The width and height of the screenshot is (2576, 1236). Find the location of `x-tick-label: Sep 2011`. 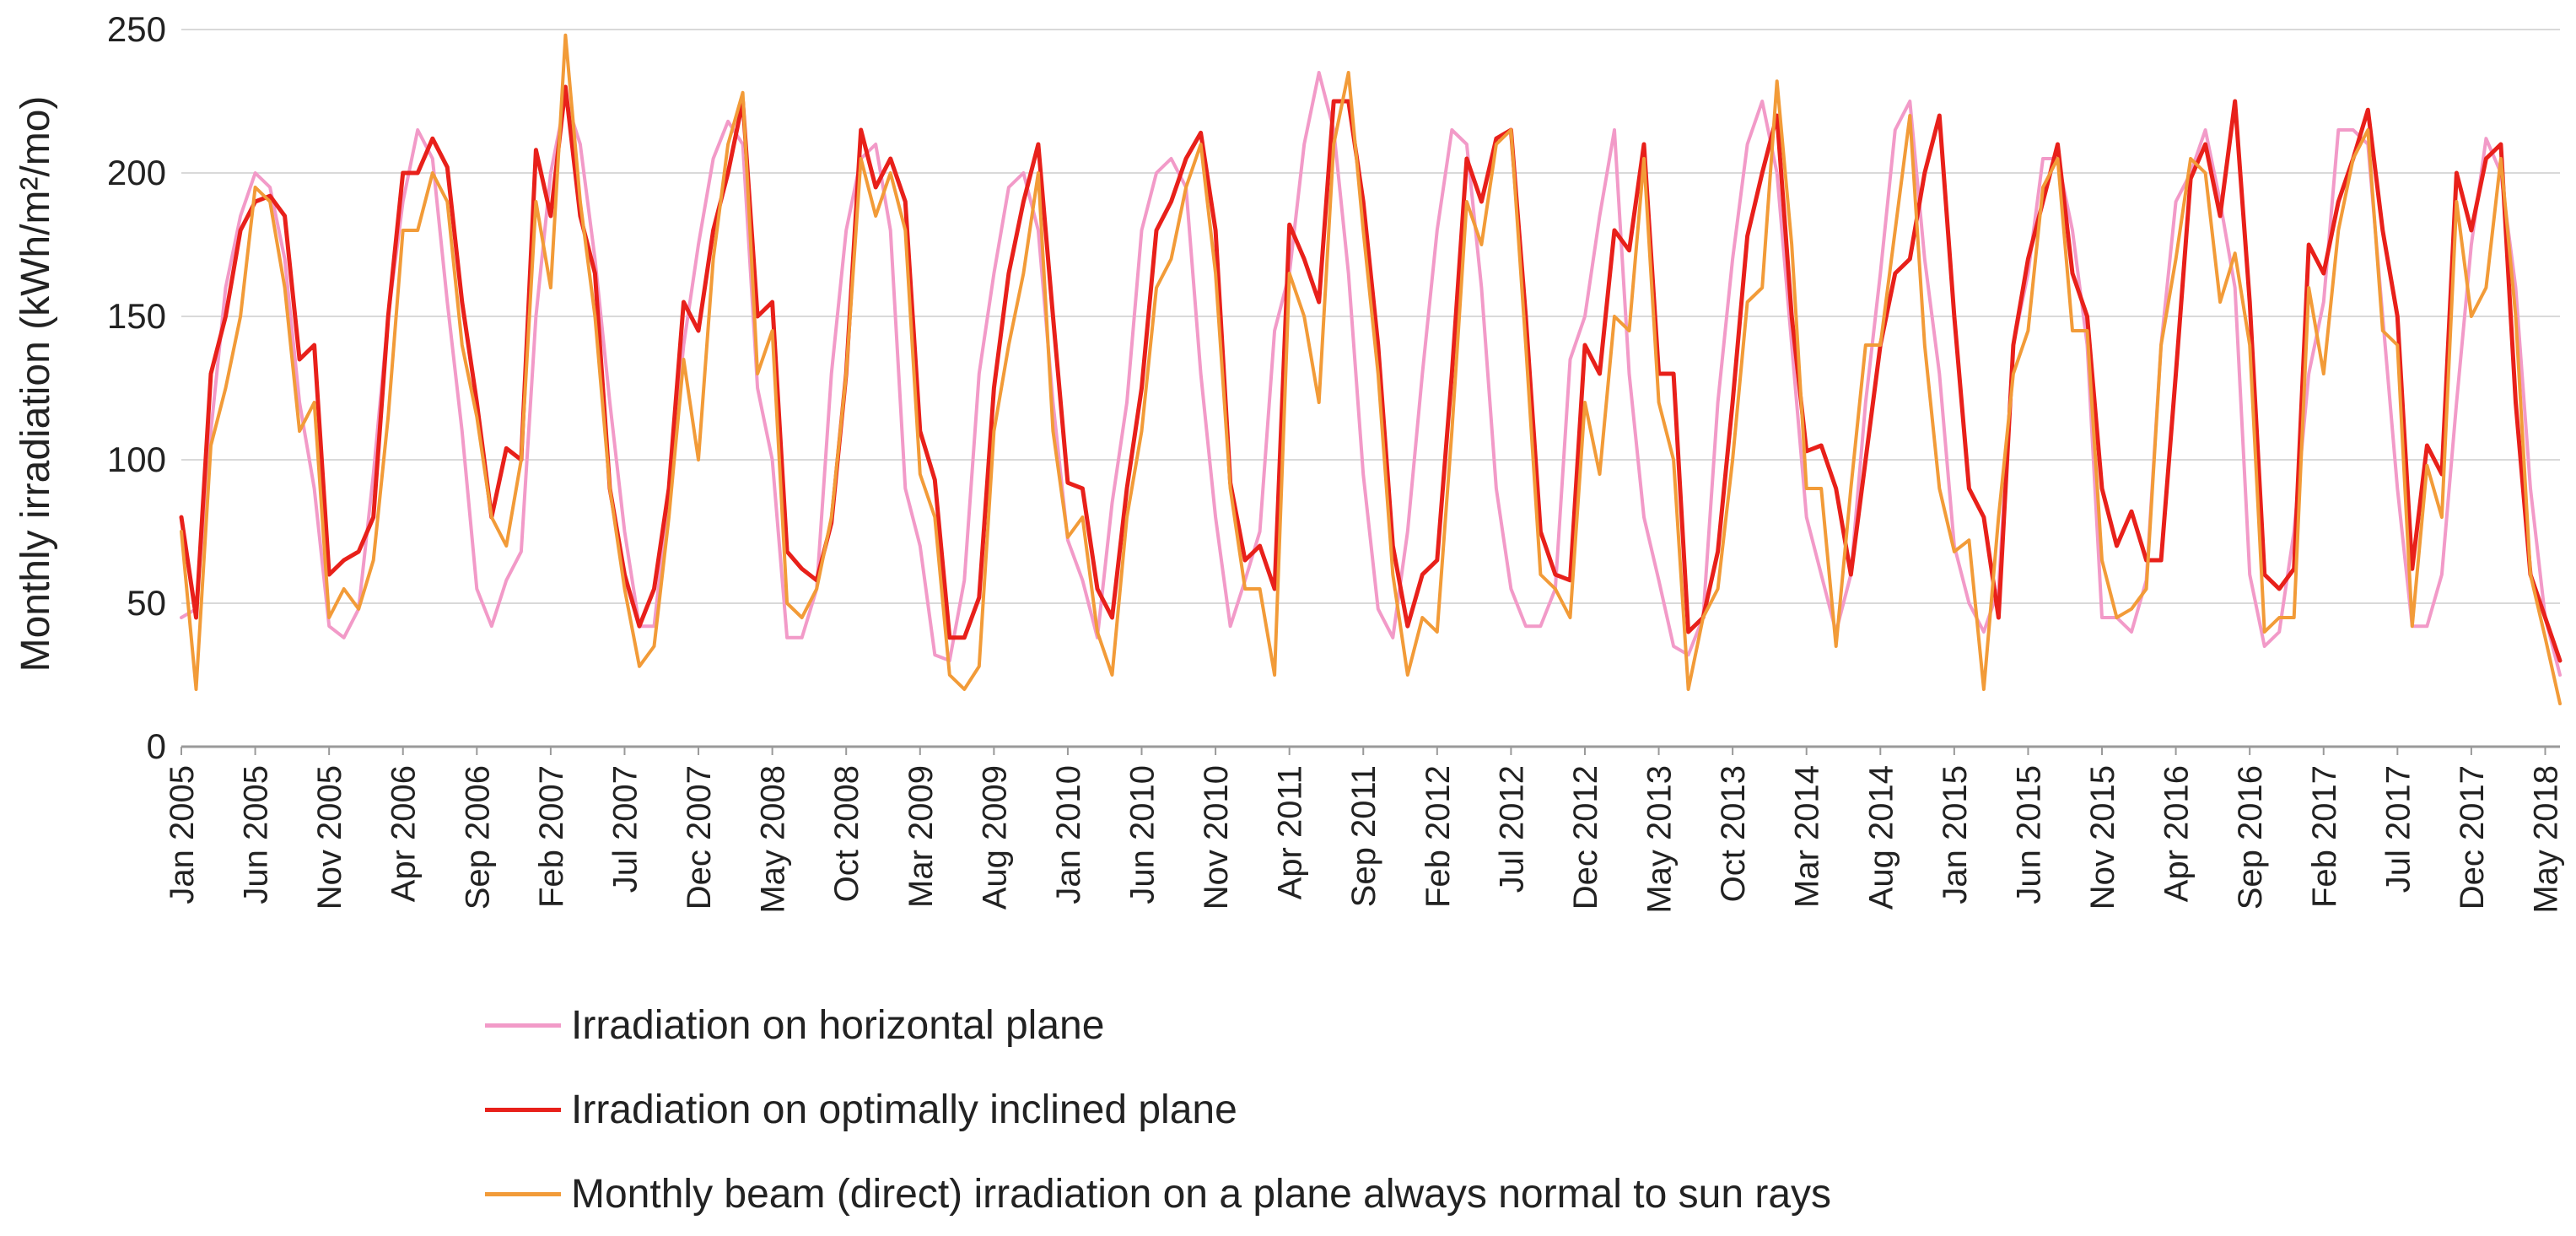

x-tick-label: Sep 2011 is located at coordinates (1363, 836).